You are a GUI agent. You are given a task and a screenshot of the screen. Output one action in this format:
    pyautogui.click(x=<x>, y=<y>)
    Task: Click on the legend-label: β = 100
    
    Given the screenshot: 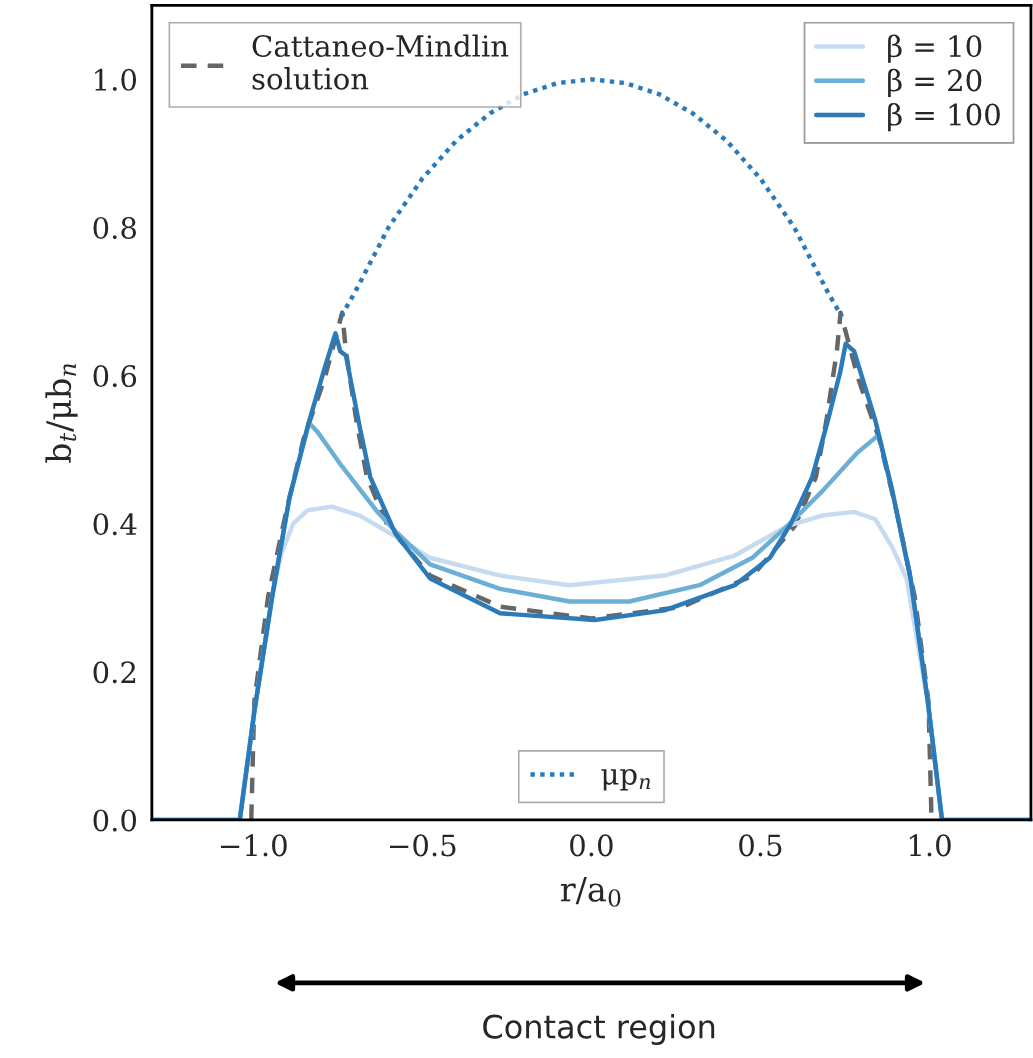 What is the action you would take?
    pyautogui.click(x=944, y=117)
    